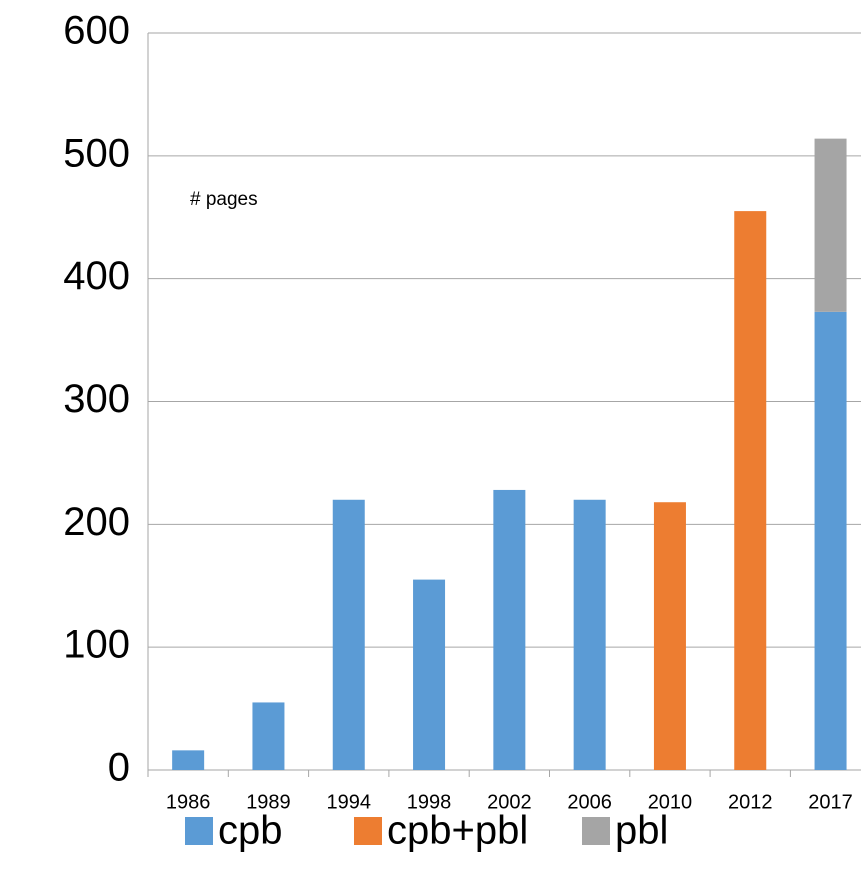 The height and width of the screenshot is (882, 861). I want to click on y-tick-label: 200, so click(96, 522).